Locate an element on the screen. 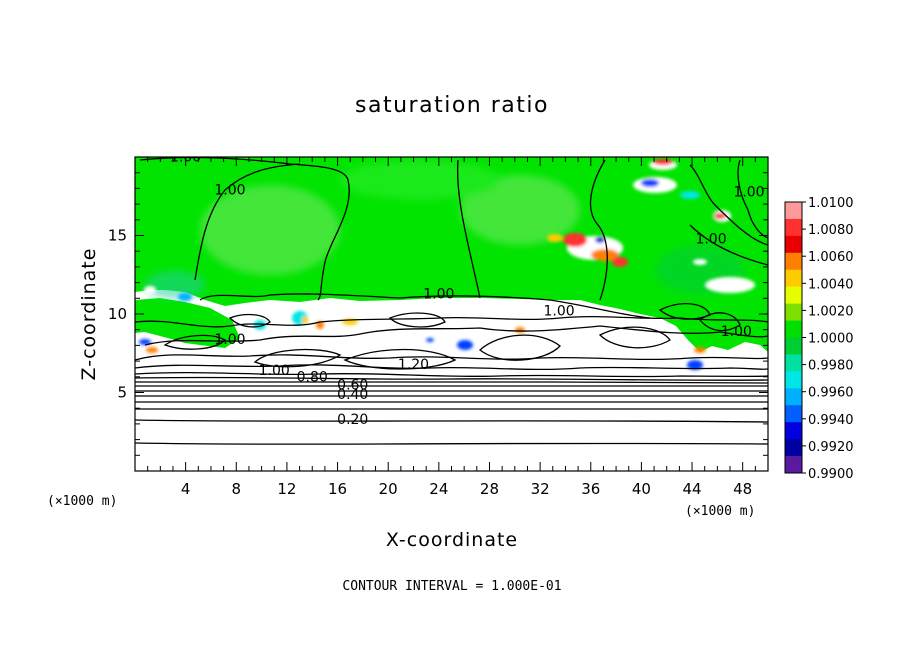  x-tick-label: 44 is located at coordinates (691, 489).